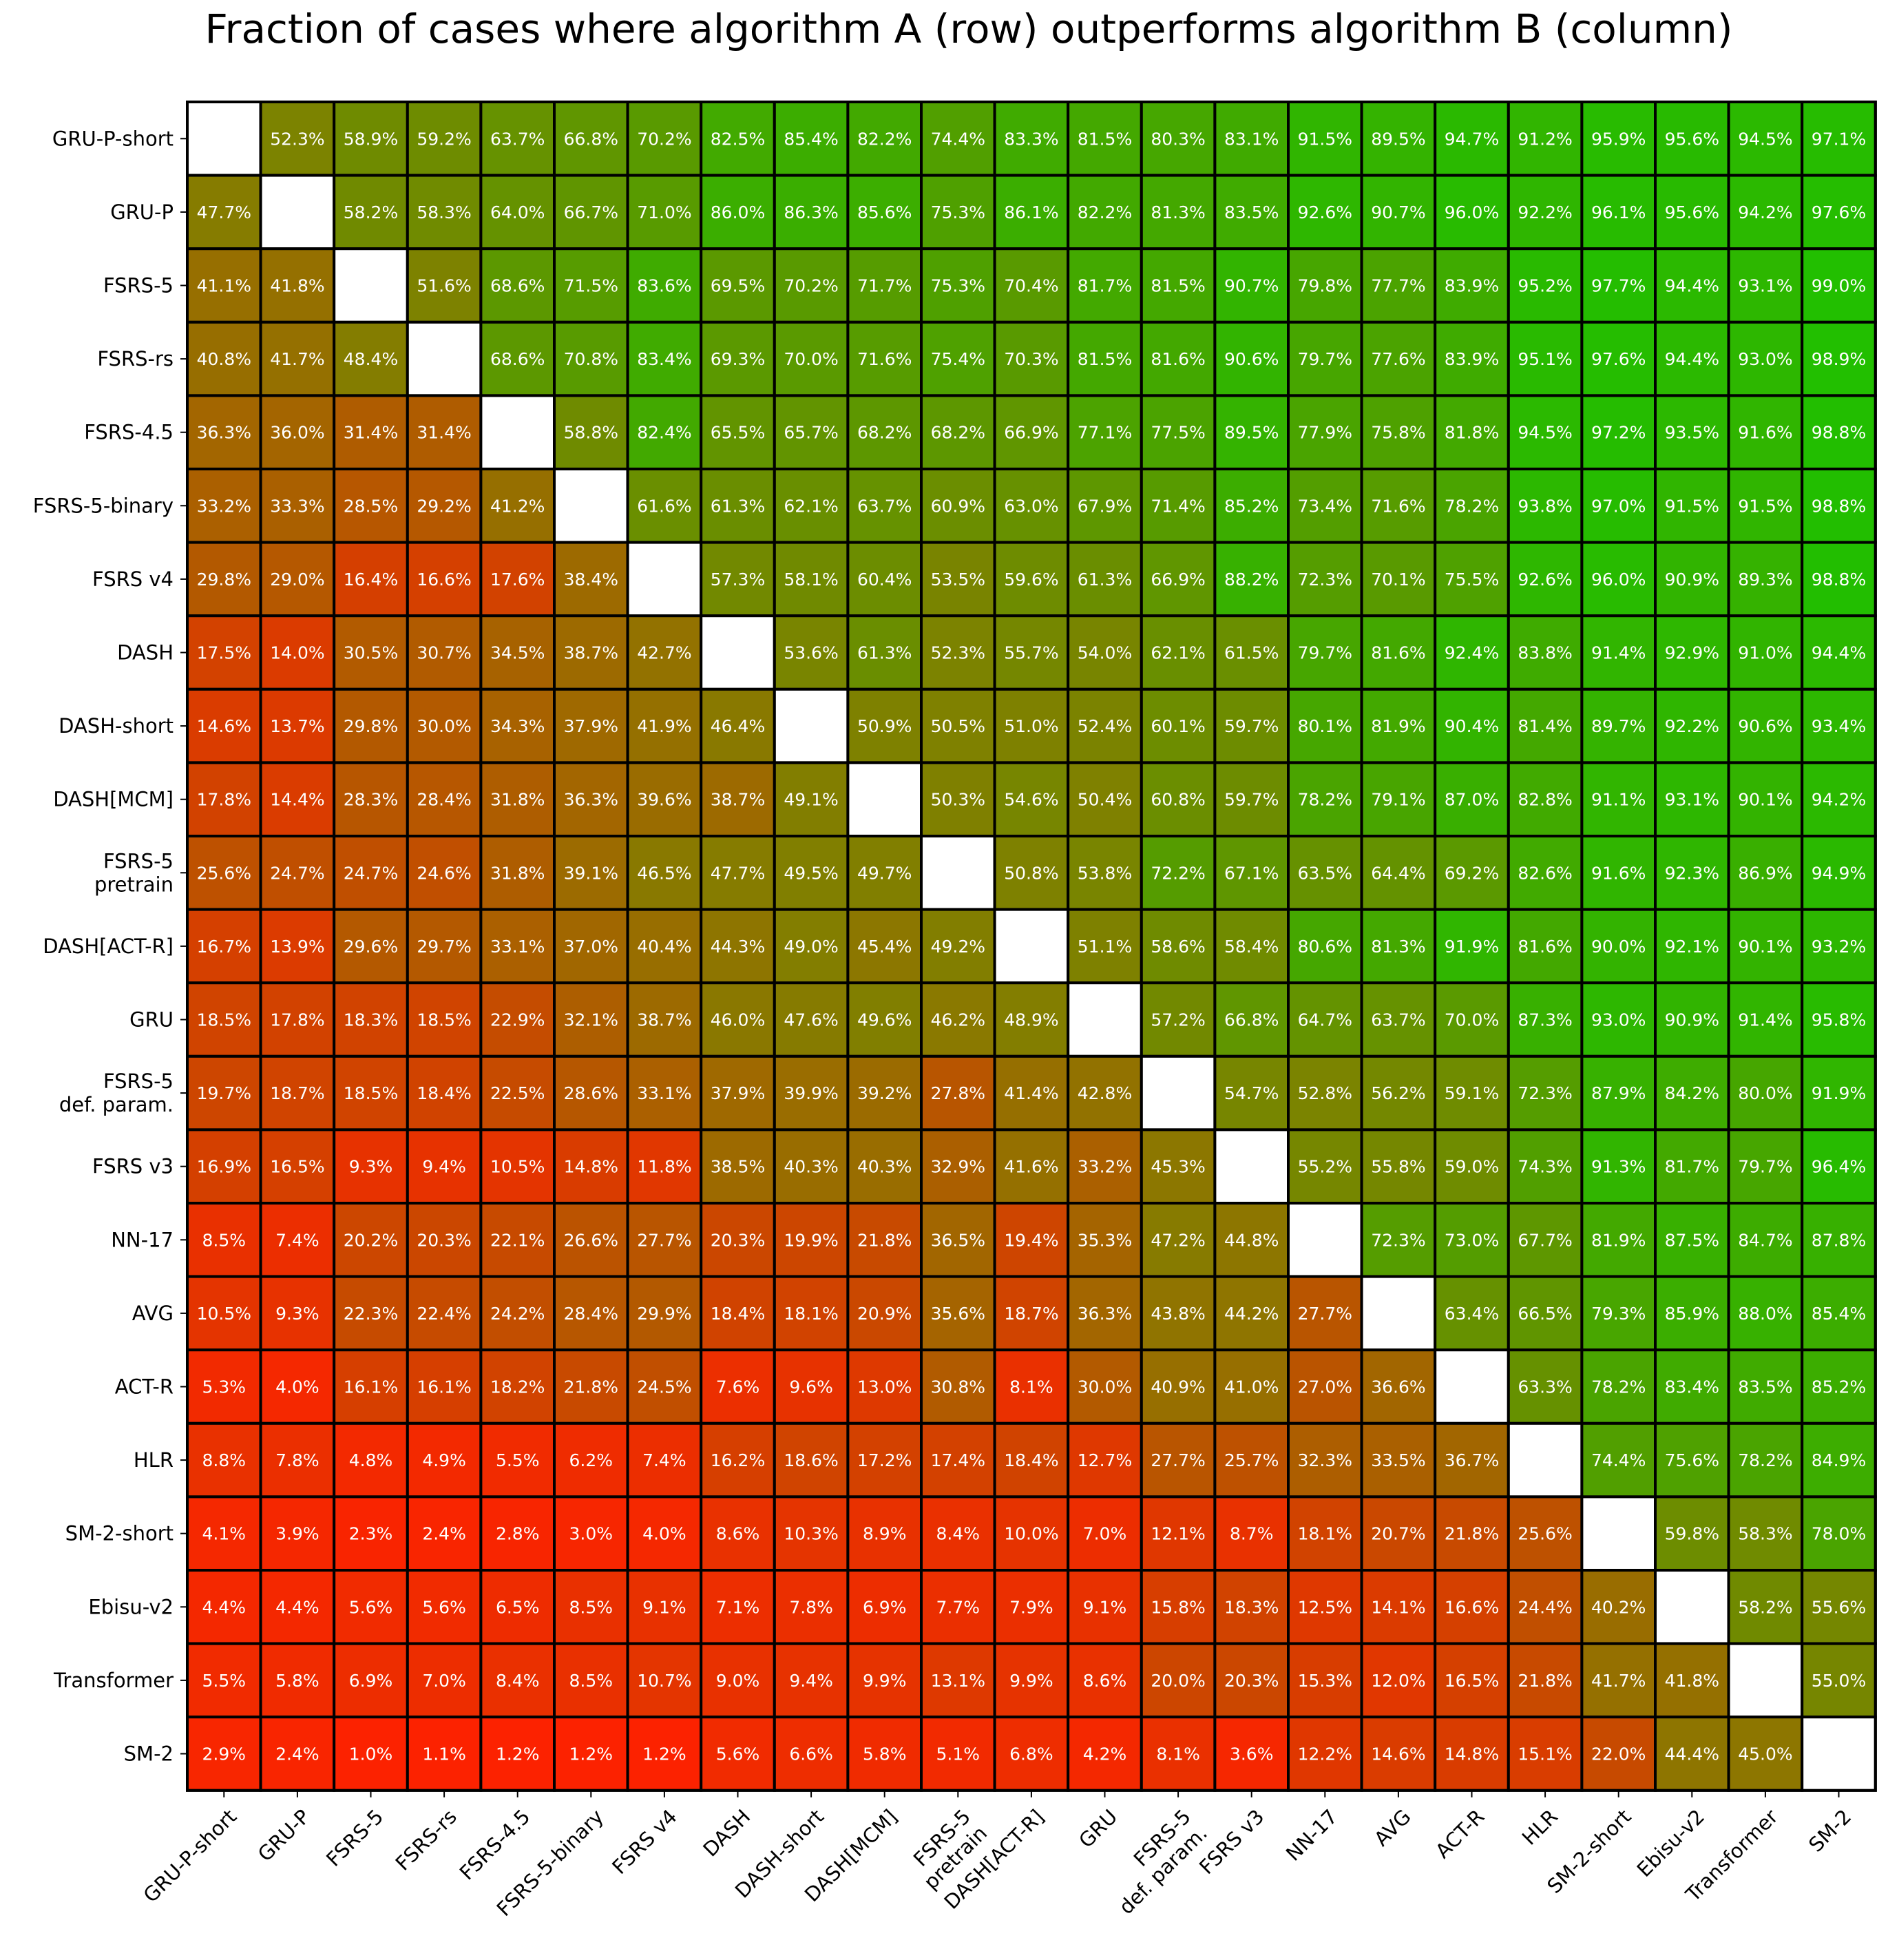 This screenshot has width=1899, height=1960. Describe the element at coordinates (1178, 359) in the screenshot. I see `cell-value-label: 81.6%` at that location.